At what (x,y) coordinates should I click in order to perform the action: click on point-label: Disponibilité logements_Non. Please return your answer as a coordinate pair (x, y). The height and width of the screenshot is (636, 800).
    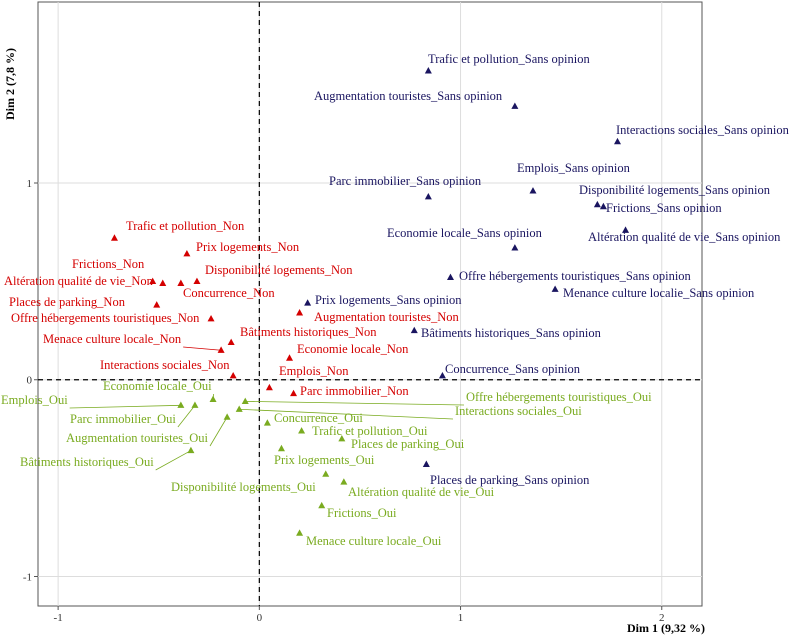
    Looking at the image, I should click on (279, 270).